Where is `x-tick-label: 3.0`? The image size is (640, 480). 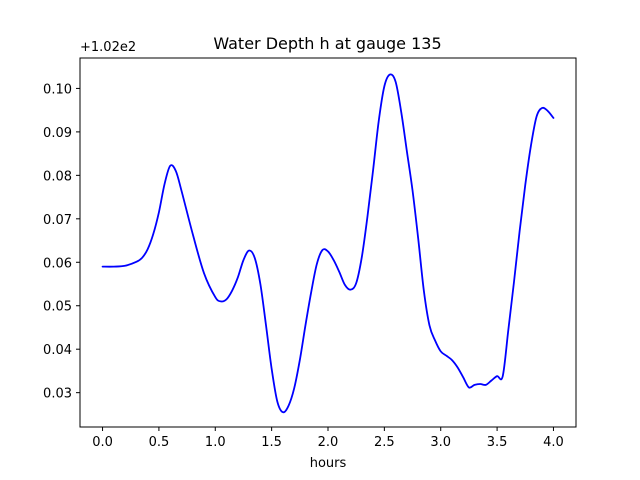
x-tick-label: 3.0 is located at coordinates (440, 442).